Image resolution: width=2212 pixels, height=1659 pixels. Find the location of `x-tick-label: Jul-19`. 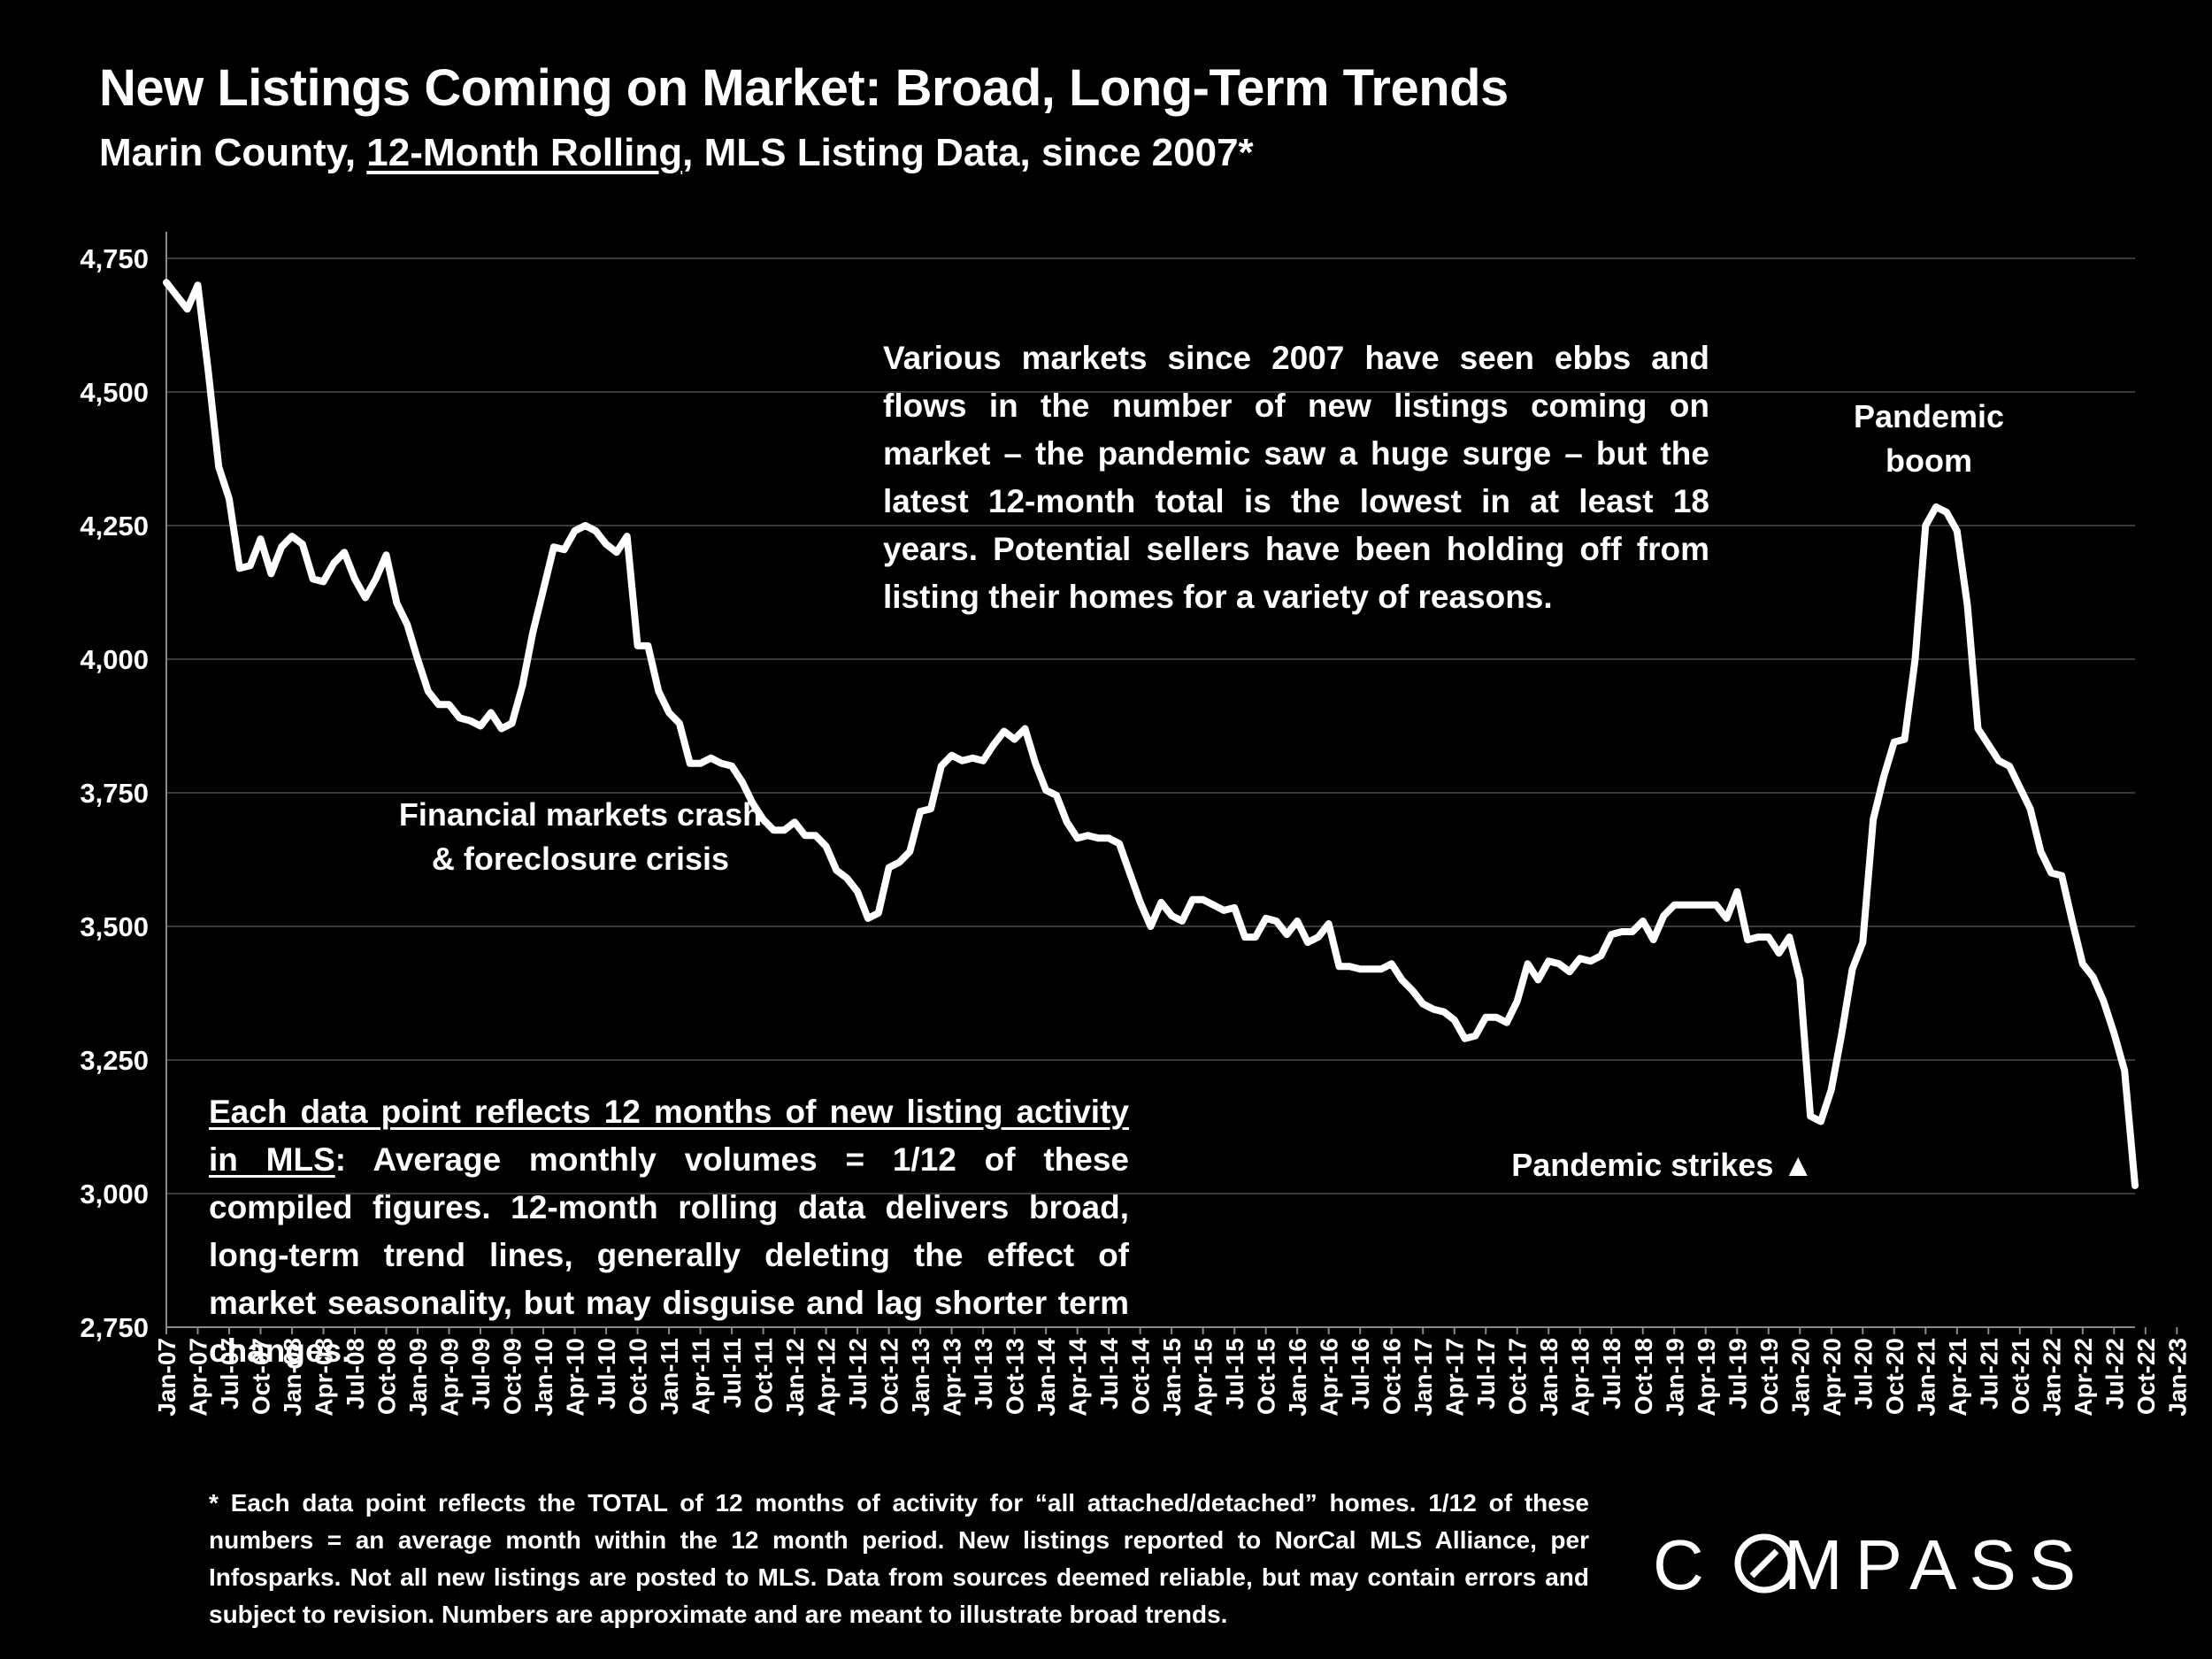

x-tick-label: Jul-19 is located at coordinates (1737, 1374).